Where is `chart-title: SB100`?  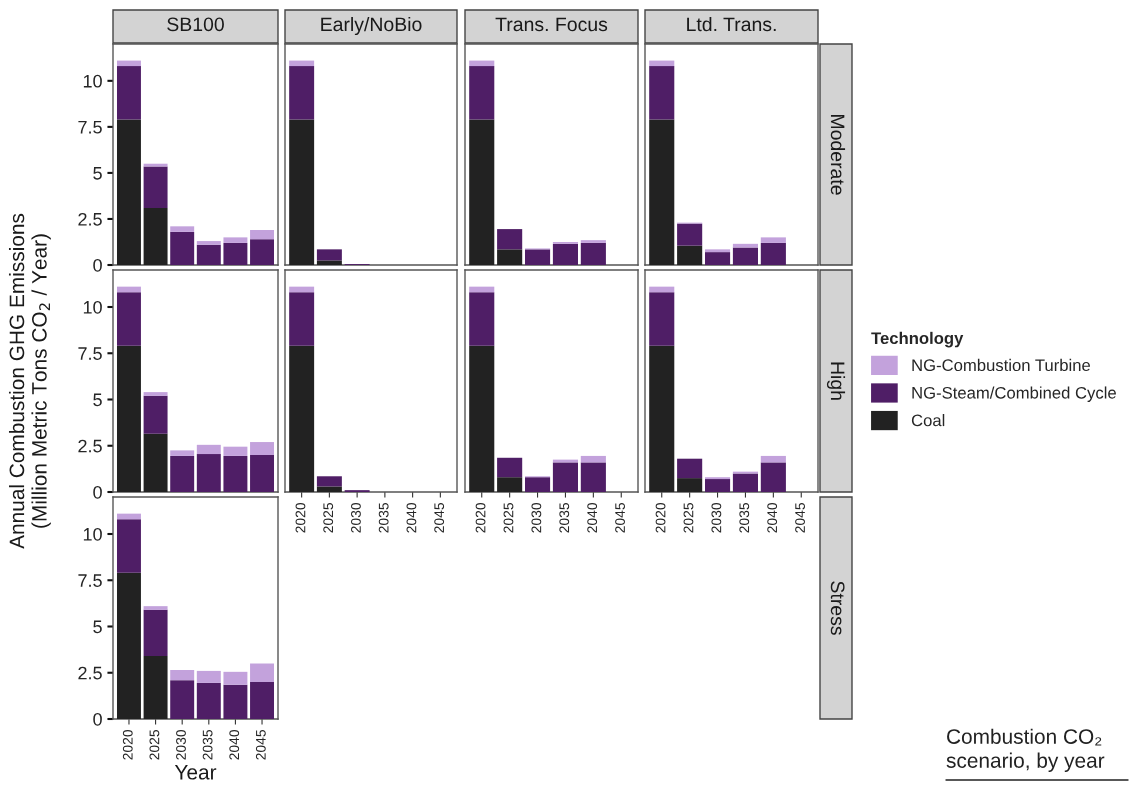
chart-title: SB100 is located at coordinates (195, 24).